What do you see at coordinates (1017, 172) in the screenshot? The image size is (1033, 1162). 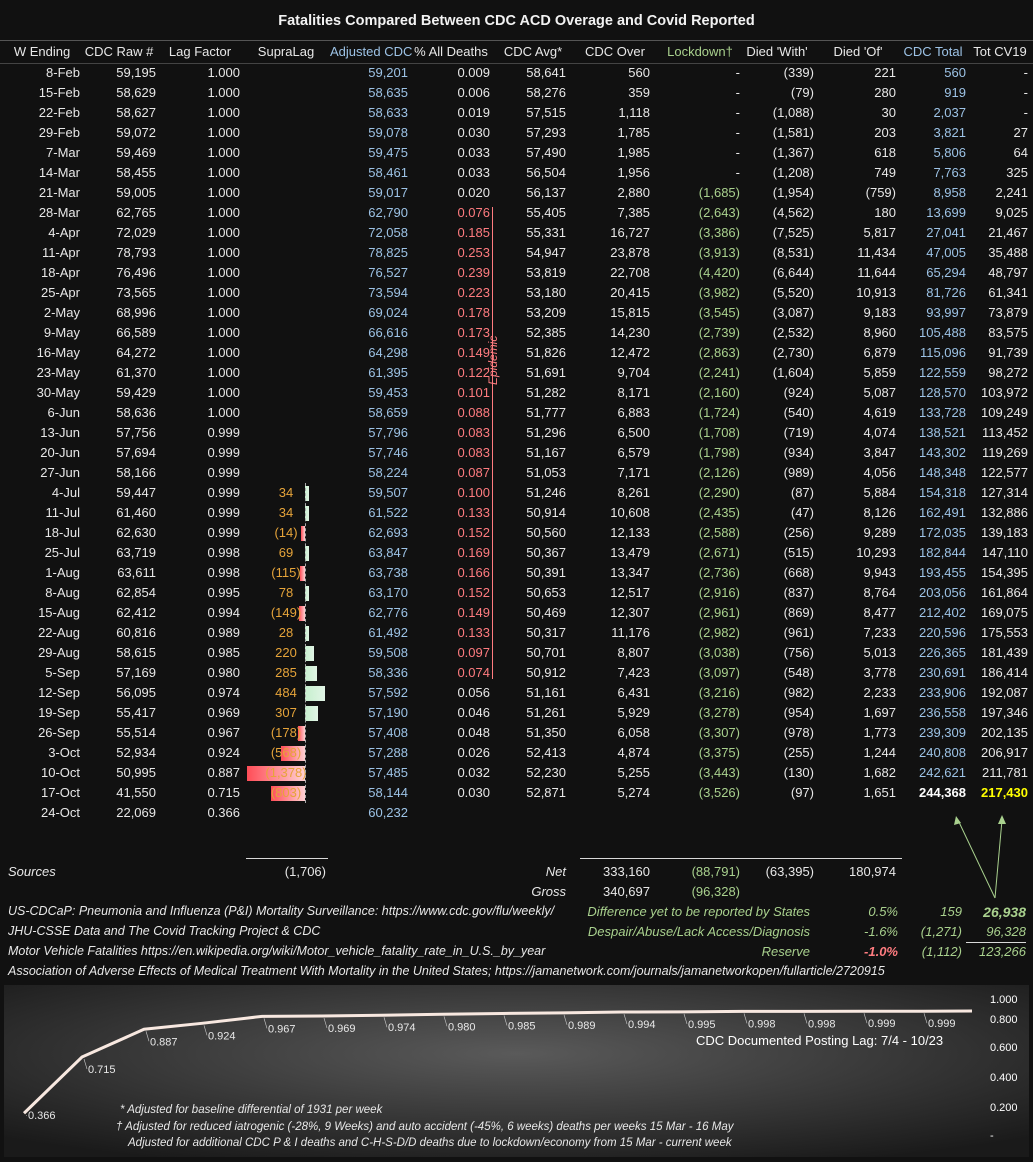 I see `cell-tot-cv19: 325` at bounding box center [1017, 172].